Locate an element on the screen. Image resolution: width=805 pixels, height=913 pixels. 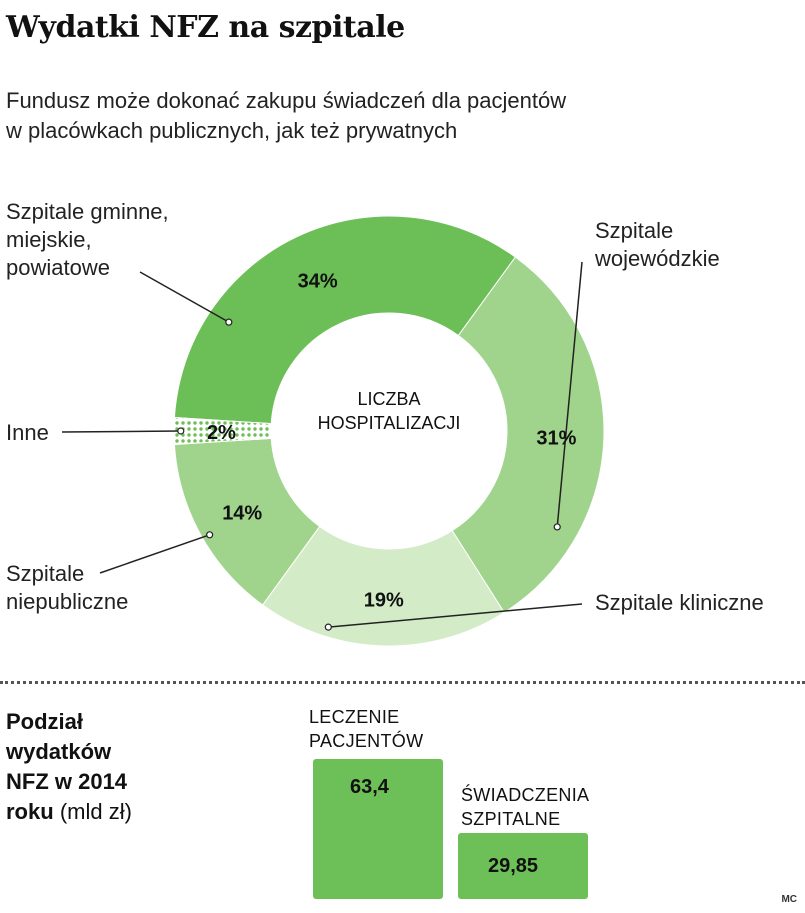
slice-label-gminne: Szpitale gminne, miejskie, powiatowe is located at coordinates (87, 239).